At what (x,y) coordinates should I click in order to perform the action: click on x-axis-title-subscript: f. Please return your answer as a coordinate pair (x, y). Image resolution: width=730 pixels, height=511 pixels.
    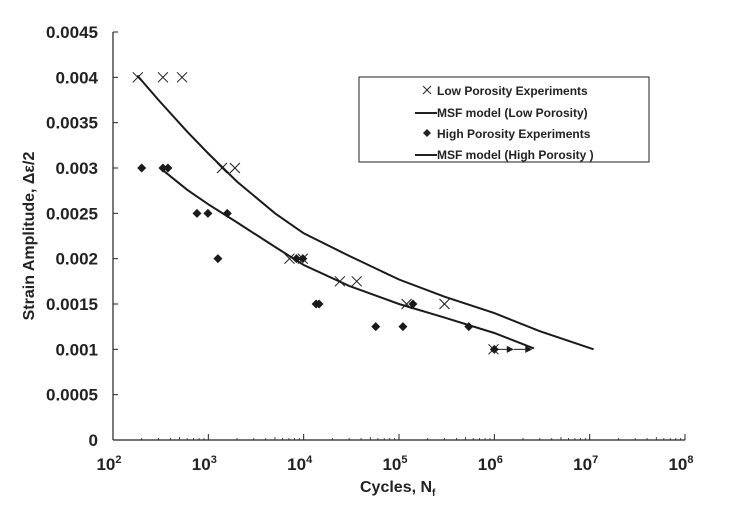
    Looking at the image, I should click on (434, 493).